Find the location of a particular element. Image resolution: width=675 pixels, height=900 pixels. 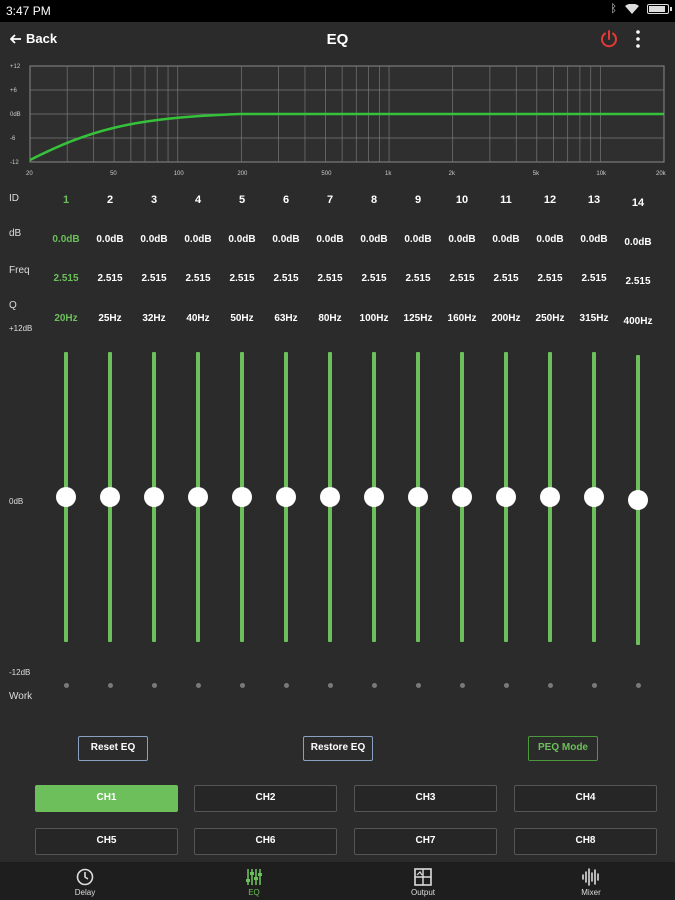

band-id: 7 is located at coordinates (330, 200).